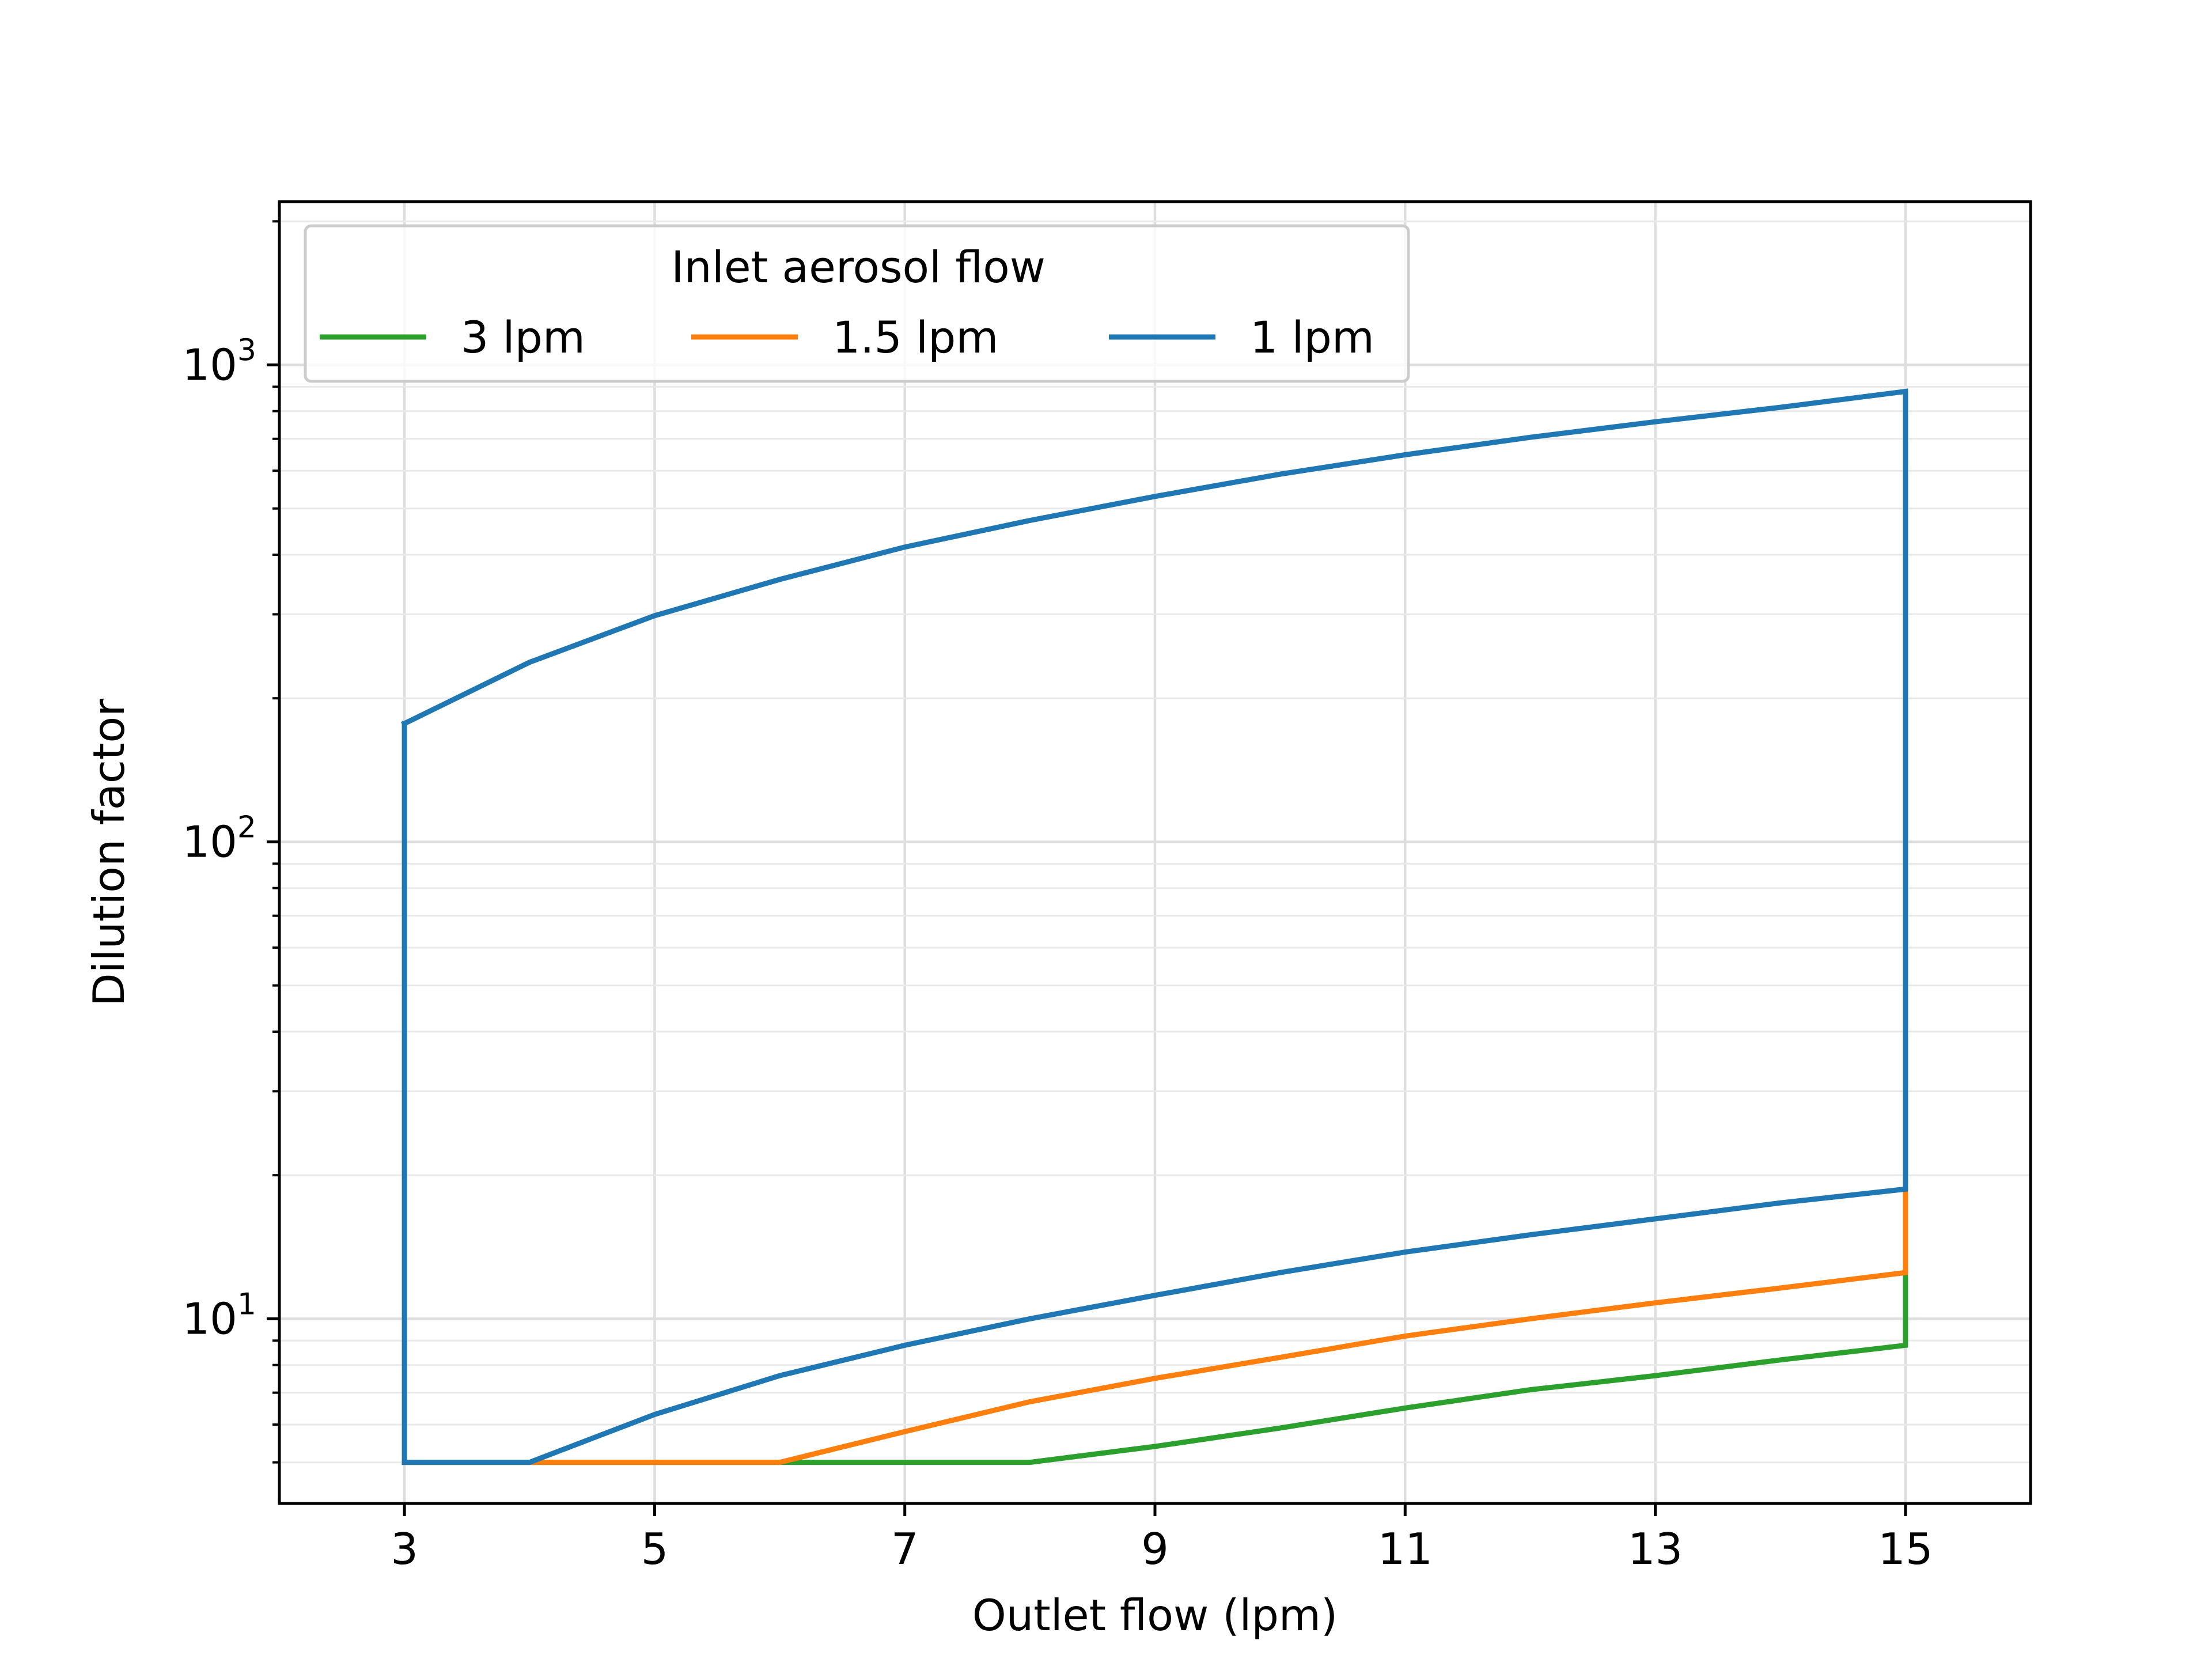 Image resolution: width=2212 pixels, height=1659 pixels. I want to click on y-tick-exponent: 1, so click(246, 1304).